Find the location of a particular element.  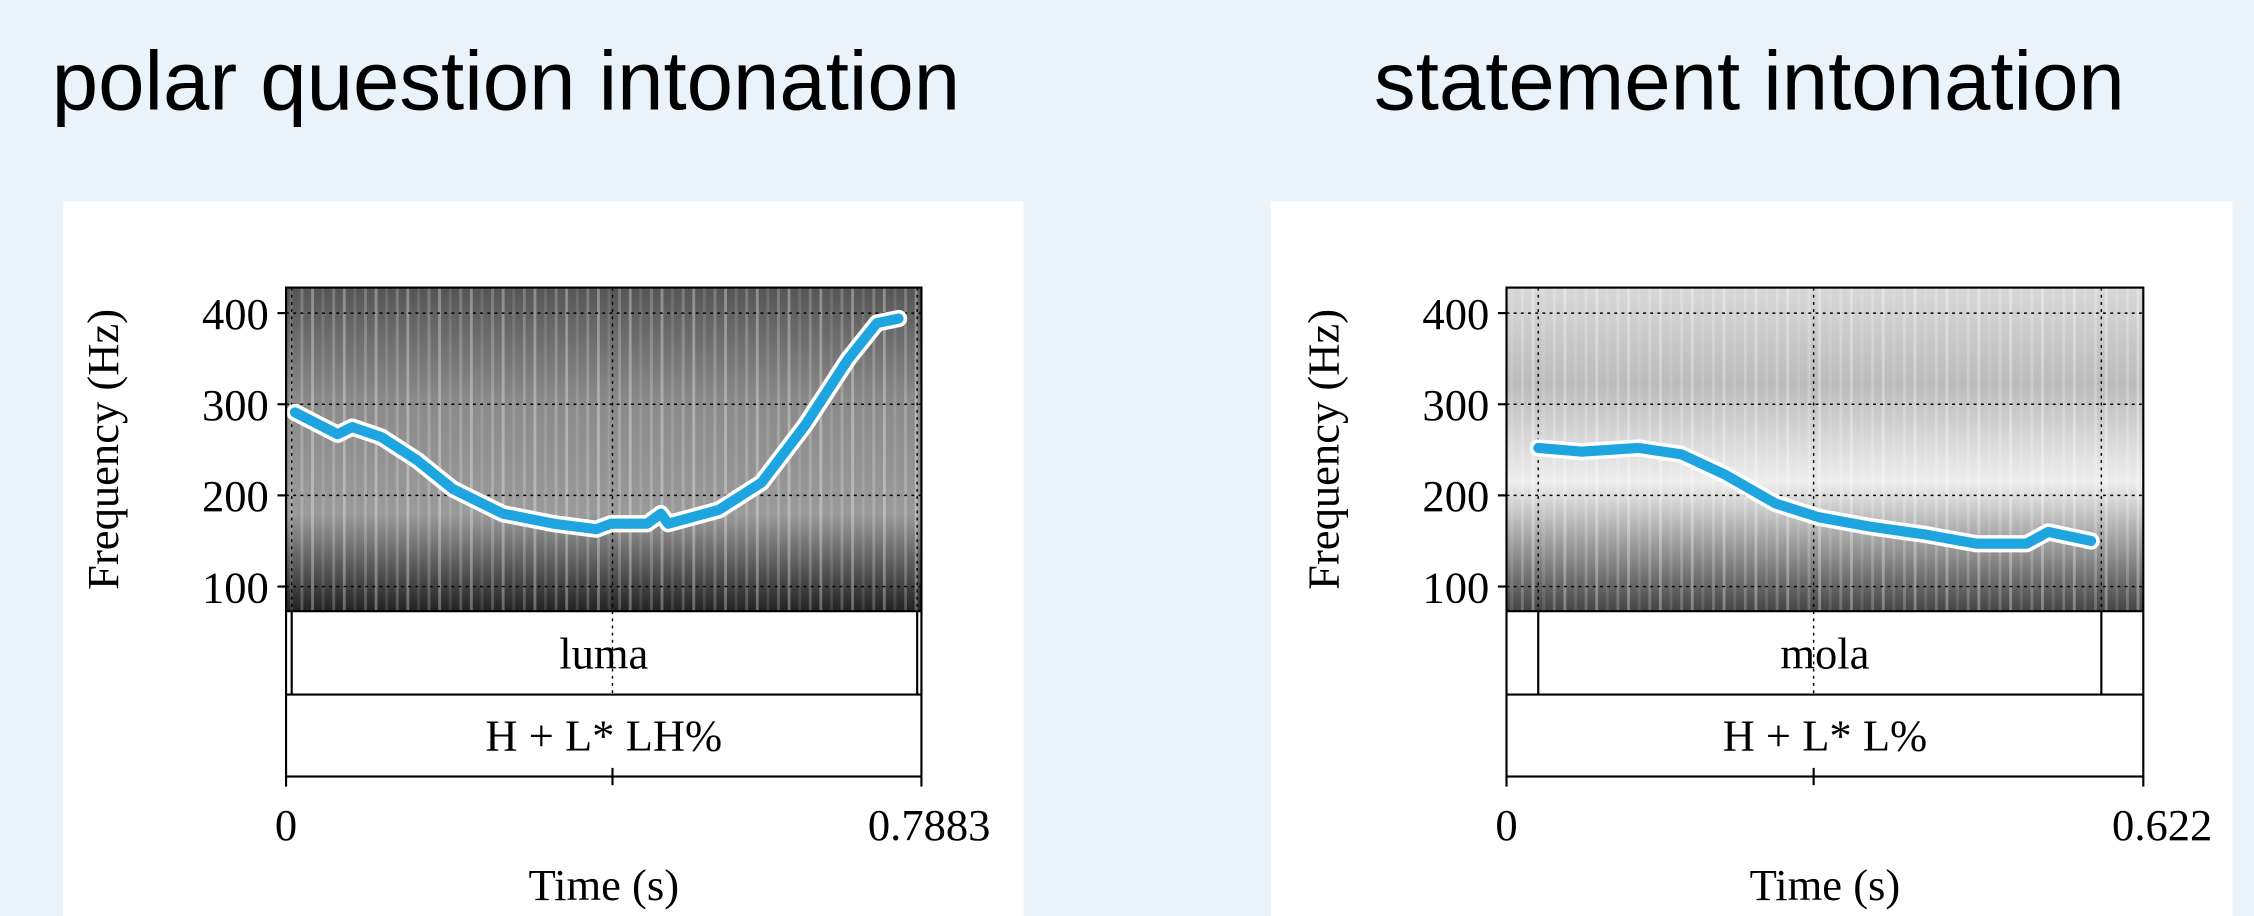

spectrogram is located at coordinates (604, 449).